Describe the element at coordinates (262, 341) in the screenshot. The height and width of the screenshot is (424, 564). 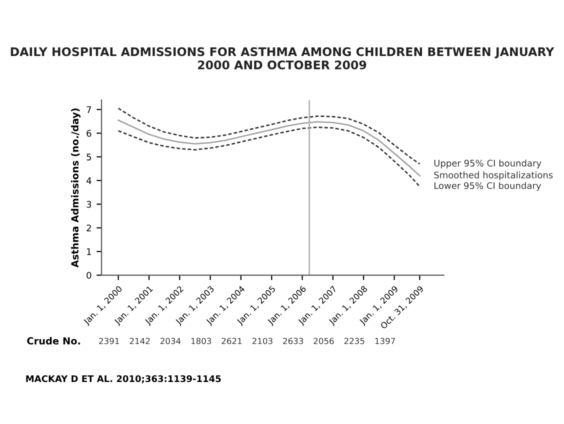
I see `text: 2103` at that location.